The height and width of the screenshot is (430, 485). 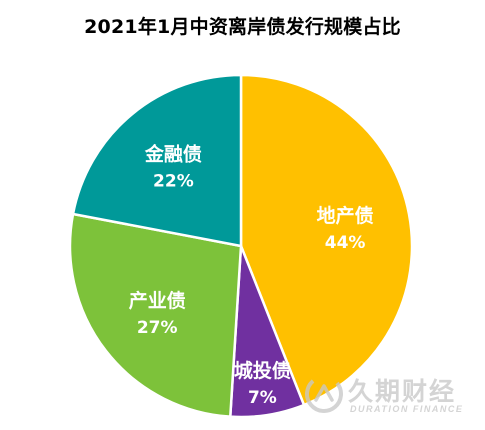 I want to click on slice-percent-property: 44%, so click(x=345, y=243).